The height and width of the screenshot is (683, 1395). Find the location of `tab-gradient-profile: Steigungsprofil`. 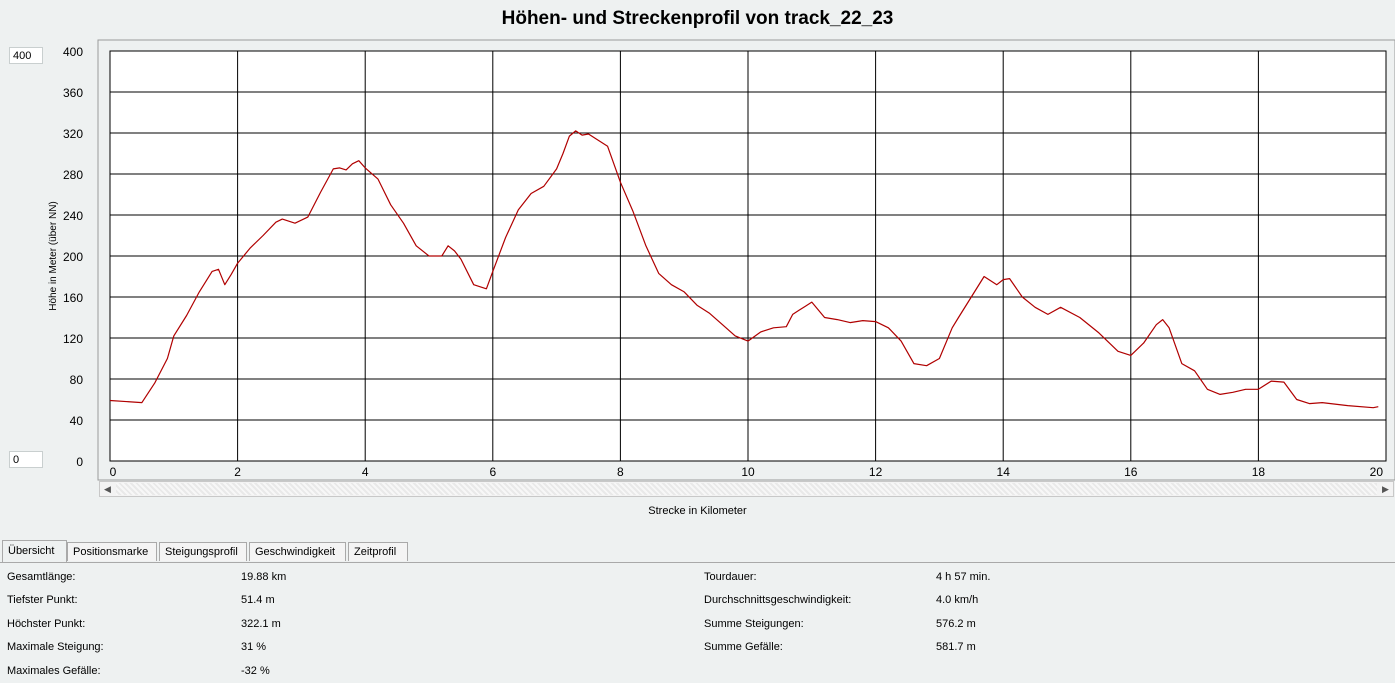

tab-gradient-profile: Steigungsprofil is located at coordinates (203, 551).